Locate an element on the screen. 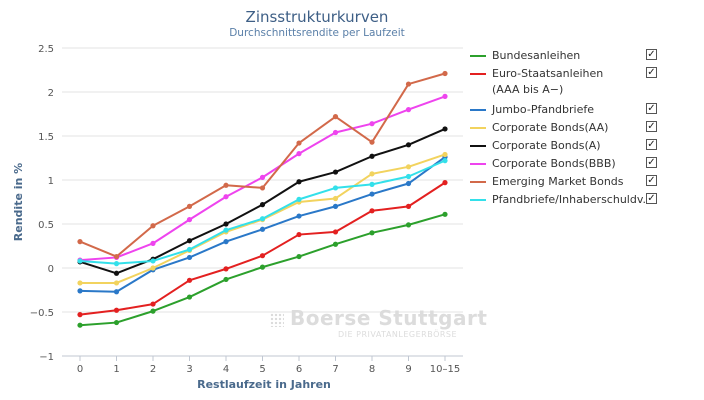  legend-item-bundesanleihen: Bundesanleihen ✓ is located at coordinates (580, 57).